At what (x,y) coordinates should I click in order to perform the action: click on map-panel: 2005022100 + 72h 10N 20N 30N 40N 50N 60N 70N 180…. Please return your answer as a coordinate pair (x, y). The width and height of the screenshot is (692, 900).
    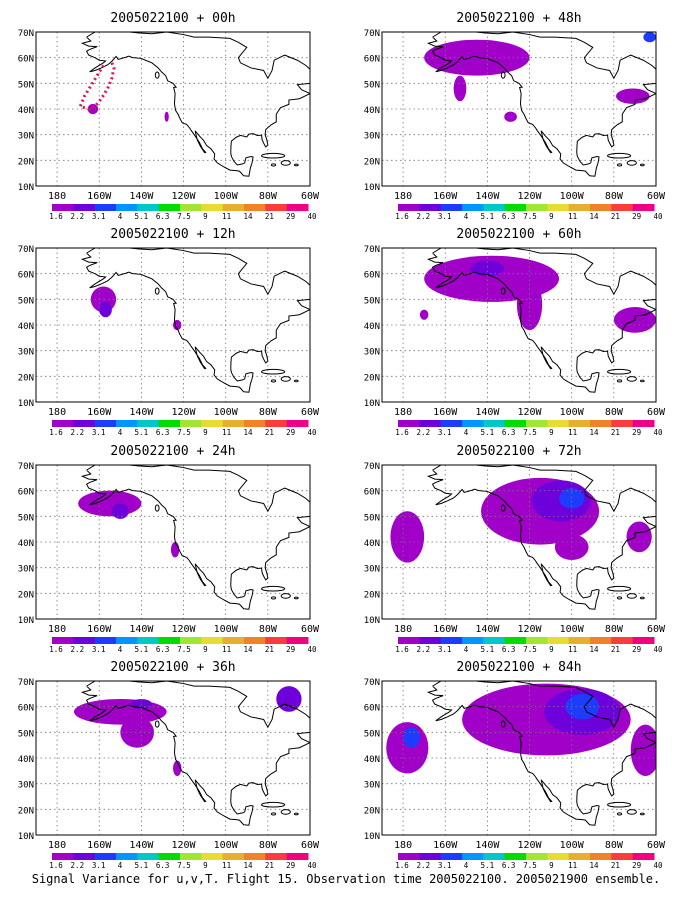
    Looking at the image, I should click on (515, 549).